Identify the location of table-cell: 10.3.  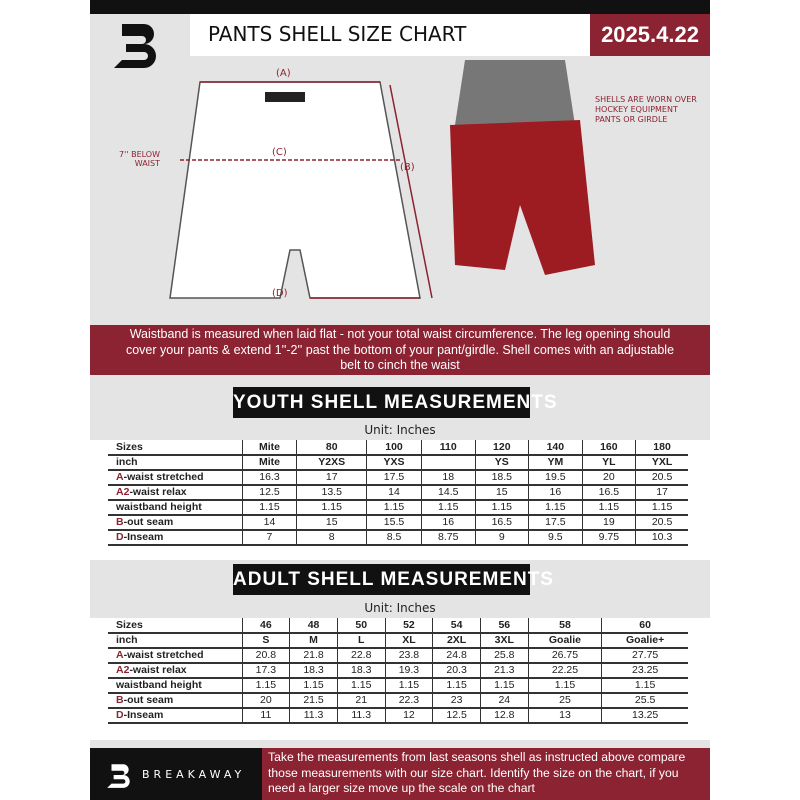
(661, 538).